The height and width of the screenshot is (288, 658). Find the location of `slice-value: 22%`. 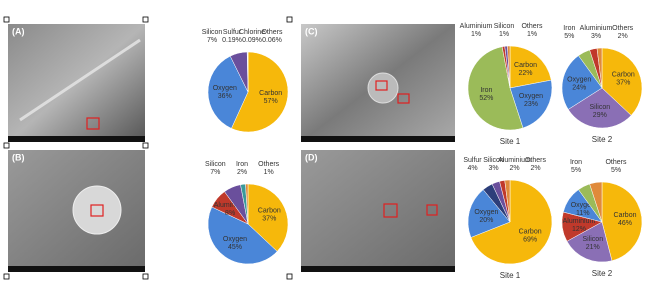

slice-value: 22% is located at coordinates (526, 73).